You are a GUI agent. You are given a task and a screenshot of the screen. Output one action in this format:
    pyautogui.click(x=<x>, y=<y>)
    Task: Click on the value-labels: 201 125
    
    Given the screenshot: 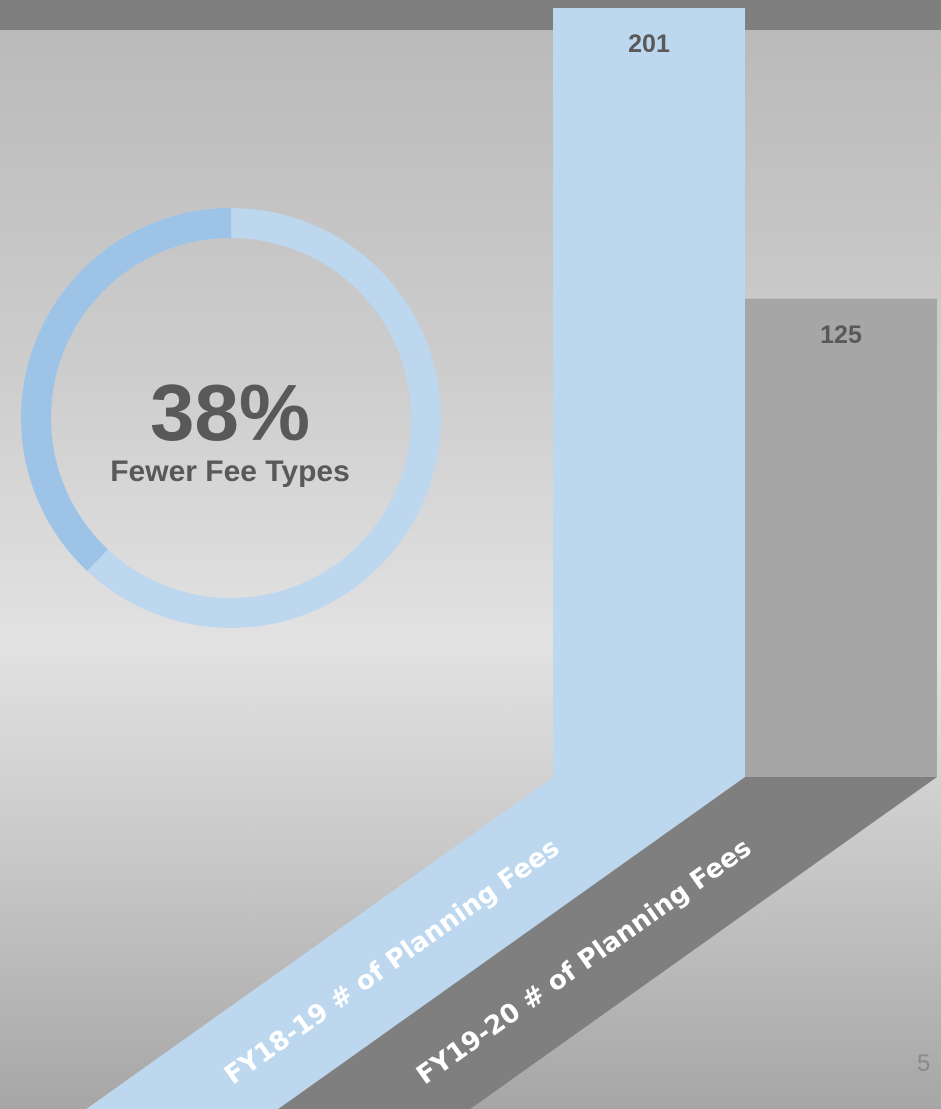 What is the action you would take?
    pyautogui.click(x=745, y=189)
    